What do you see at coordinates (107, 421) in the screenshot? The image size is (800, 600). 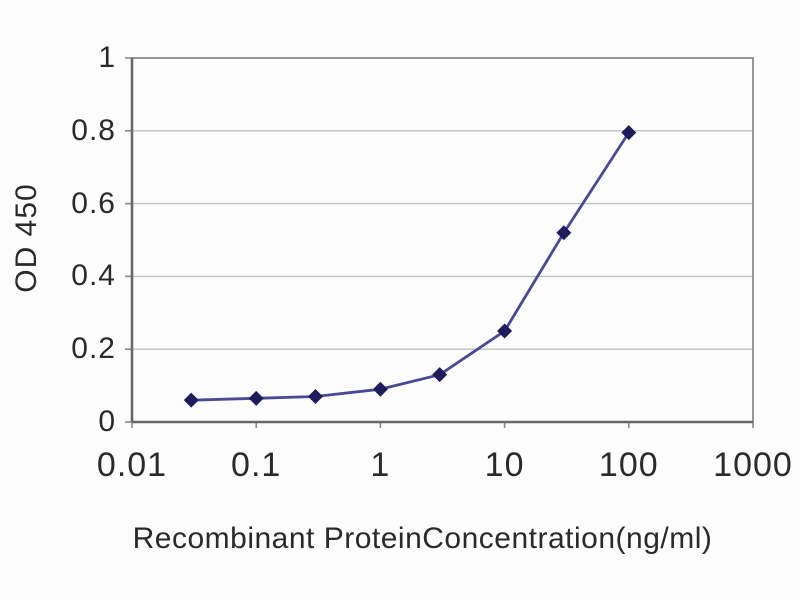 I see `y-tick-label: 0` at bounding box center [107, 421].